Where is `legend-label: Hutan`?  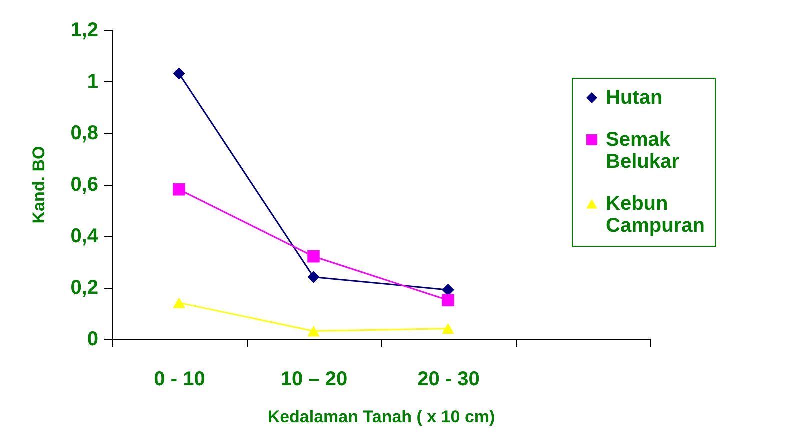
legend-label: Hutan is located at coordinates (634, 98).